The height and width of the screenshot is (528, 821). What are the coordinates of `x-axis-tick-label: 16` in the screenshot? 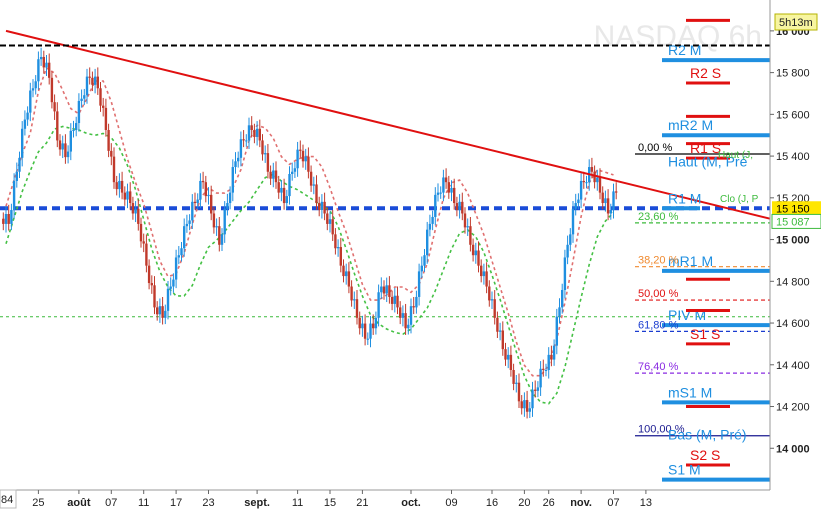 It's located at (492, 503).